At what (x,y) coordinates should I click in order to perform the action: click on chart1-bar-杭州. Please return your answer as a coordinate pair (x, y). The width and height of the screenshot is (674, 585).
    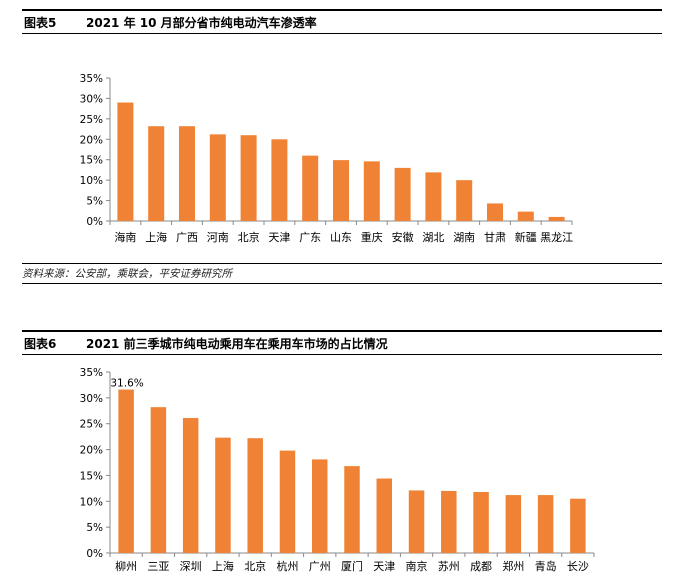
    Looking at the image, I should click on (287, 501).